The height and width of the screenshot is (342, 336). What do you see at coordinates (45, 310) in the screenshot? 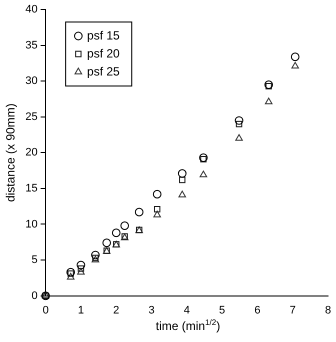
I see `x-tick-label: 0` at bounding box center [45, 310].